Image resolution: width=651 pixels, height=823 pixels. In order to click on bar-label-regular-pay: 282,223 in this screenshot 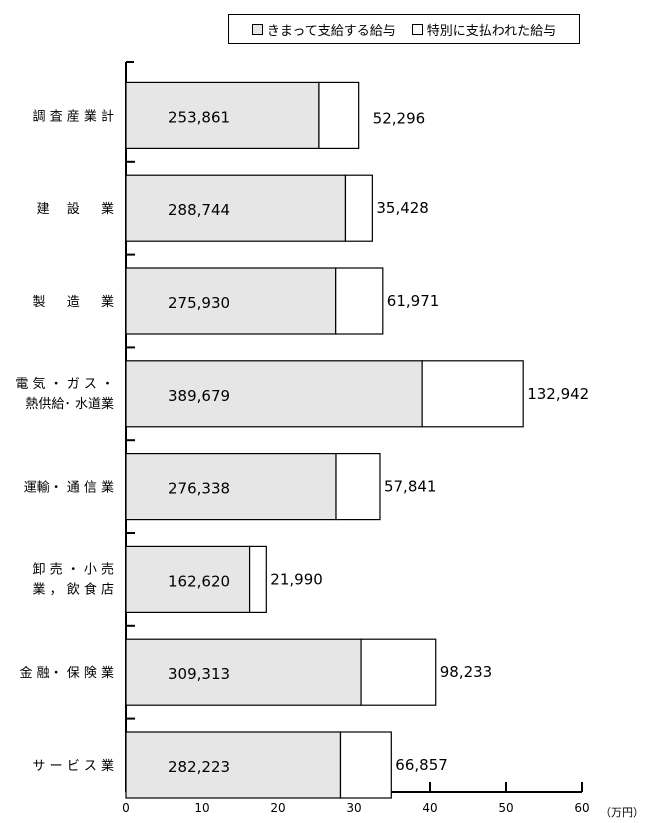, I will do `click(199, 767)`.